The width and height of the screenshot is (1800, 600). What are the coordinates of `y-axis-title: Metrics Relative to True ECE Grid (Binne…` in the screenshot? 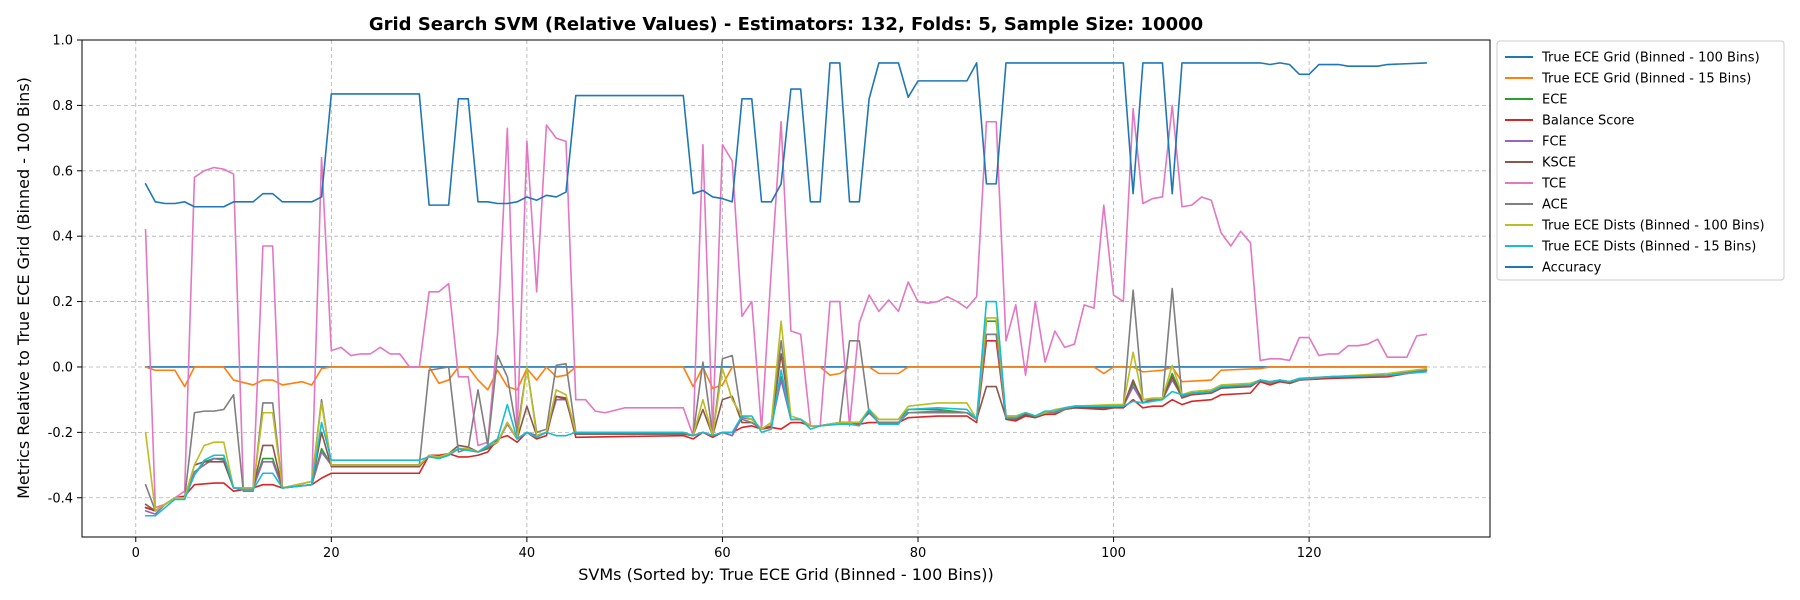 It's located at (23, 288).